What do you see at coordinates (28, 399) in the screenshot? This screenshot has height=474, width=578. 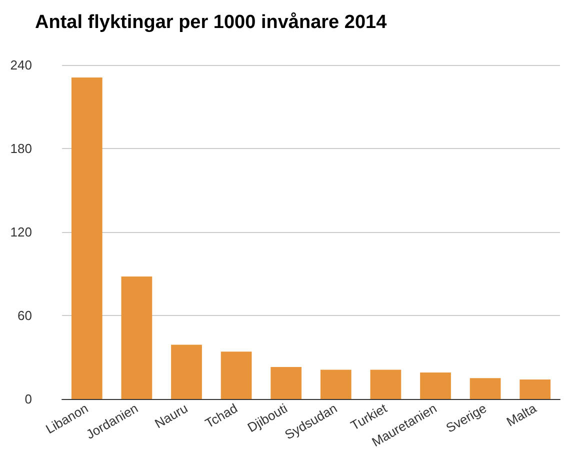 I see `y-tick-label: 0` at bounding box center [28, 399].